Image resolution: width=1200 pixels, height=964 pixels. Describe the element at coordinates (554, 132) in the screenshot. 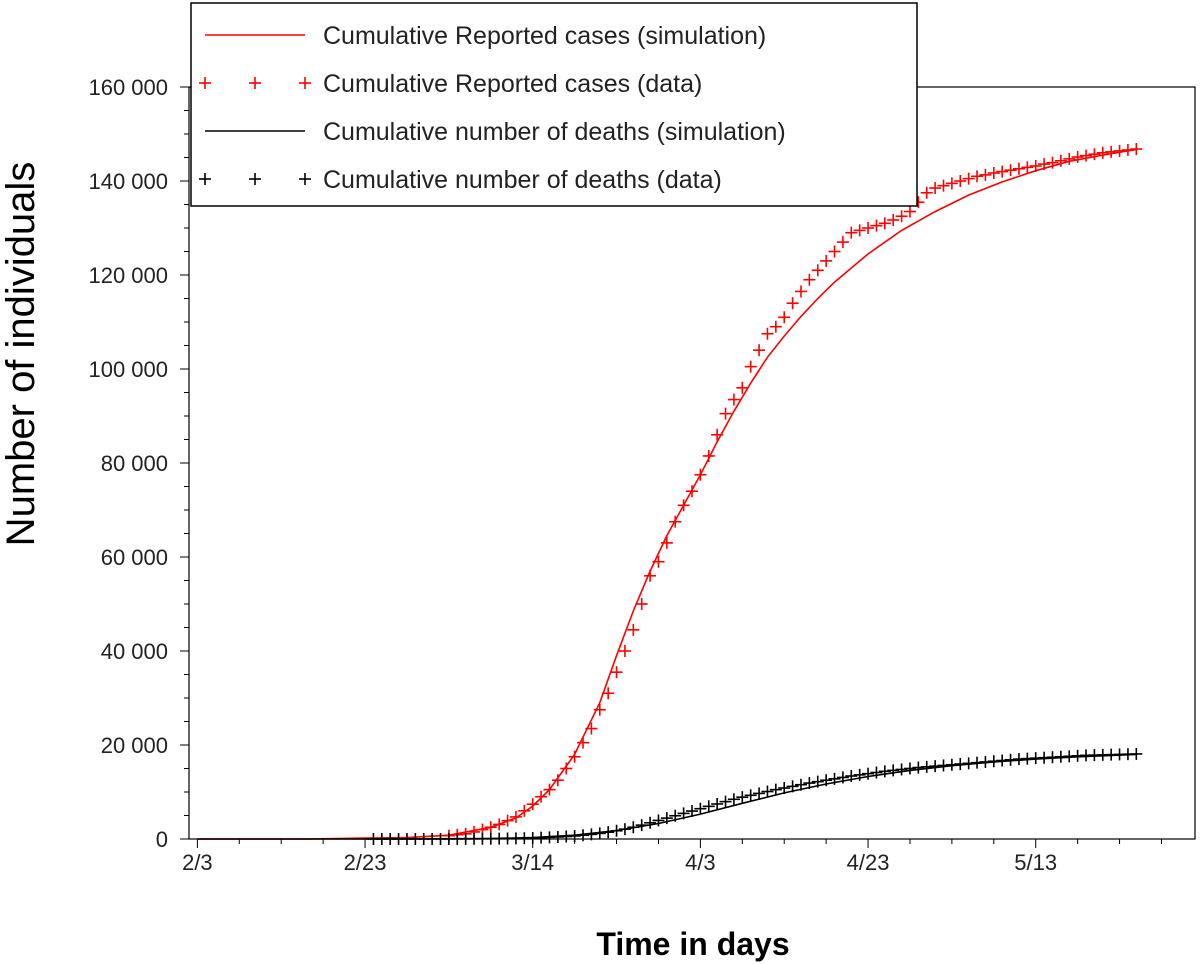

I see `legend-label: Cumulative number of deaths (simulation)` at that location.